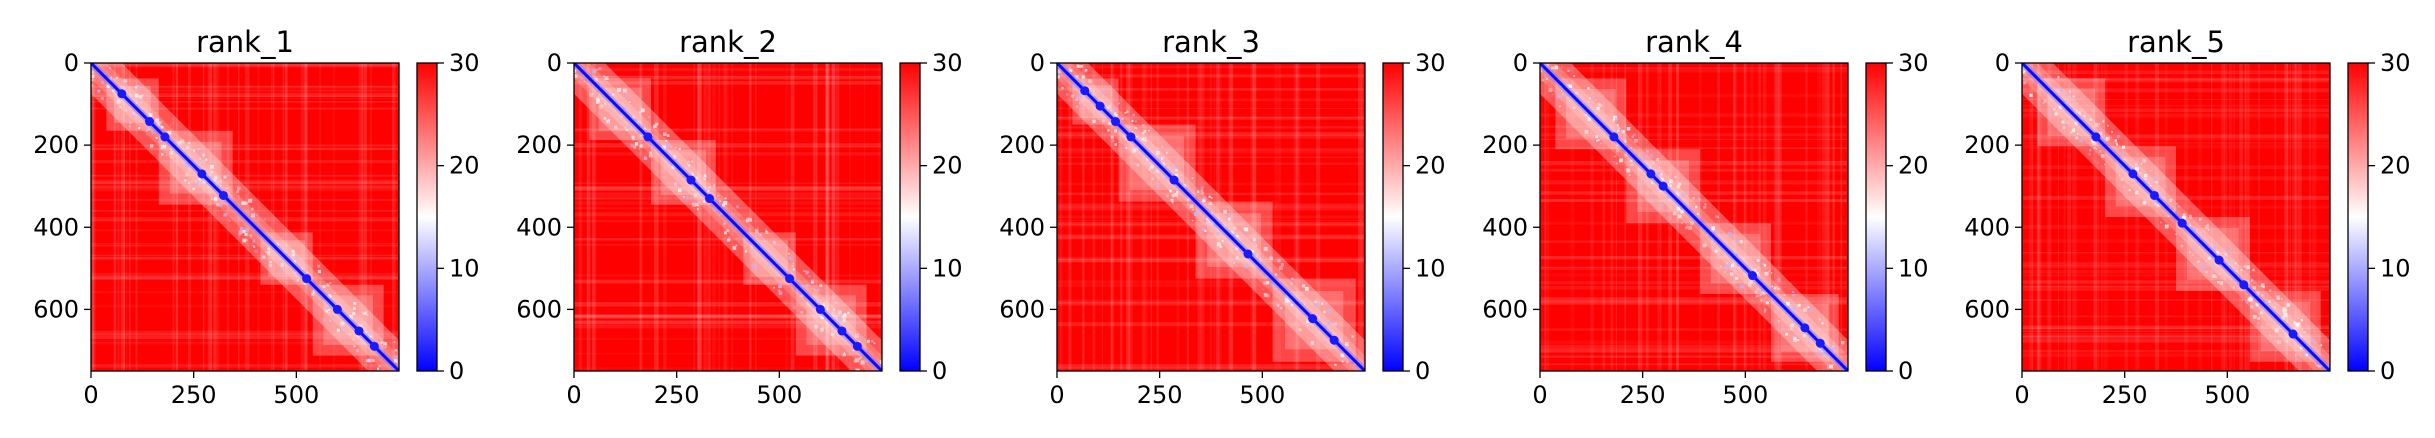 This screenshot has height=438, width=2435. I want to click on chart-title: rank_3, so click(1211, 42).